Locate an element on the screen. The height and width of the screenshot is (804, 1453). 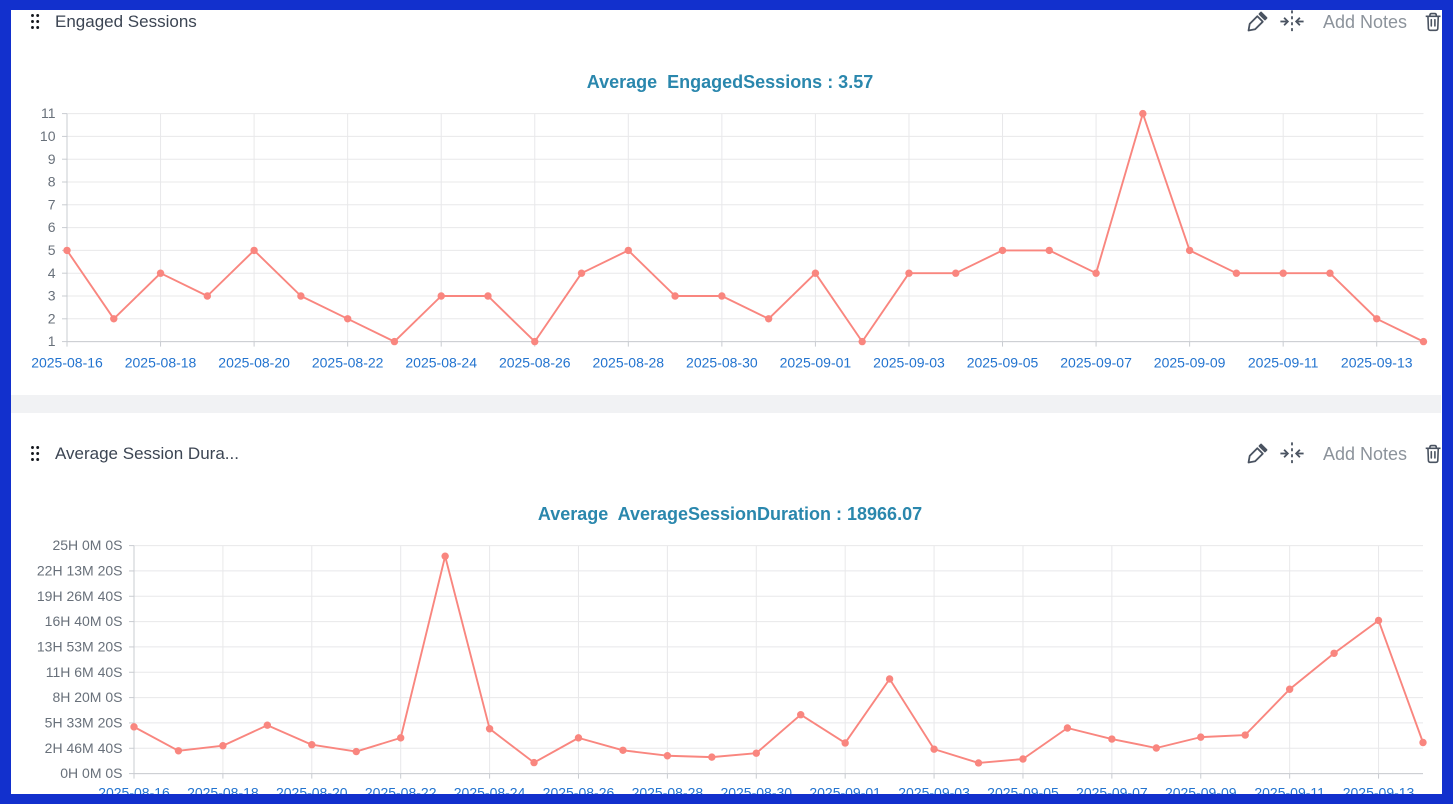
svg-text: 2 is located at coordinates (52, 318).